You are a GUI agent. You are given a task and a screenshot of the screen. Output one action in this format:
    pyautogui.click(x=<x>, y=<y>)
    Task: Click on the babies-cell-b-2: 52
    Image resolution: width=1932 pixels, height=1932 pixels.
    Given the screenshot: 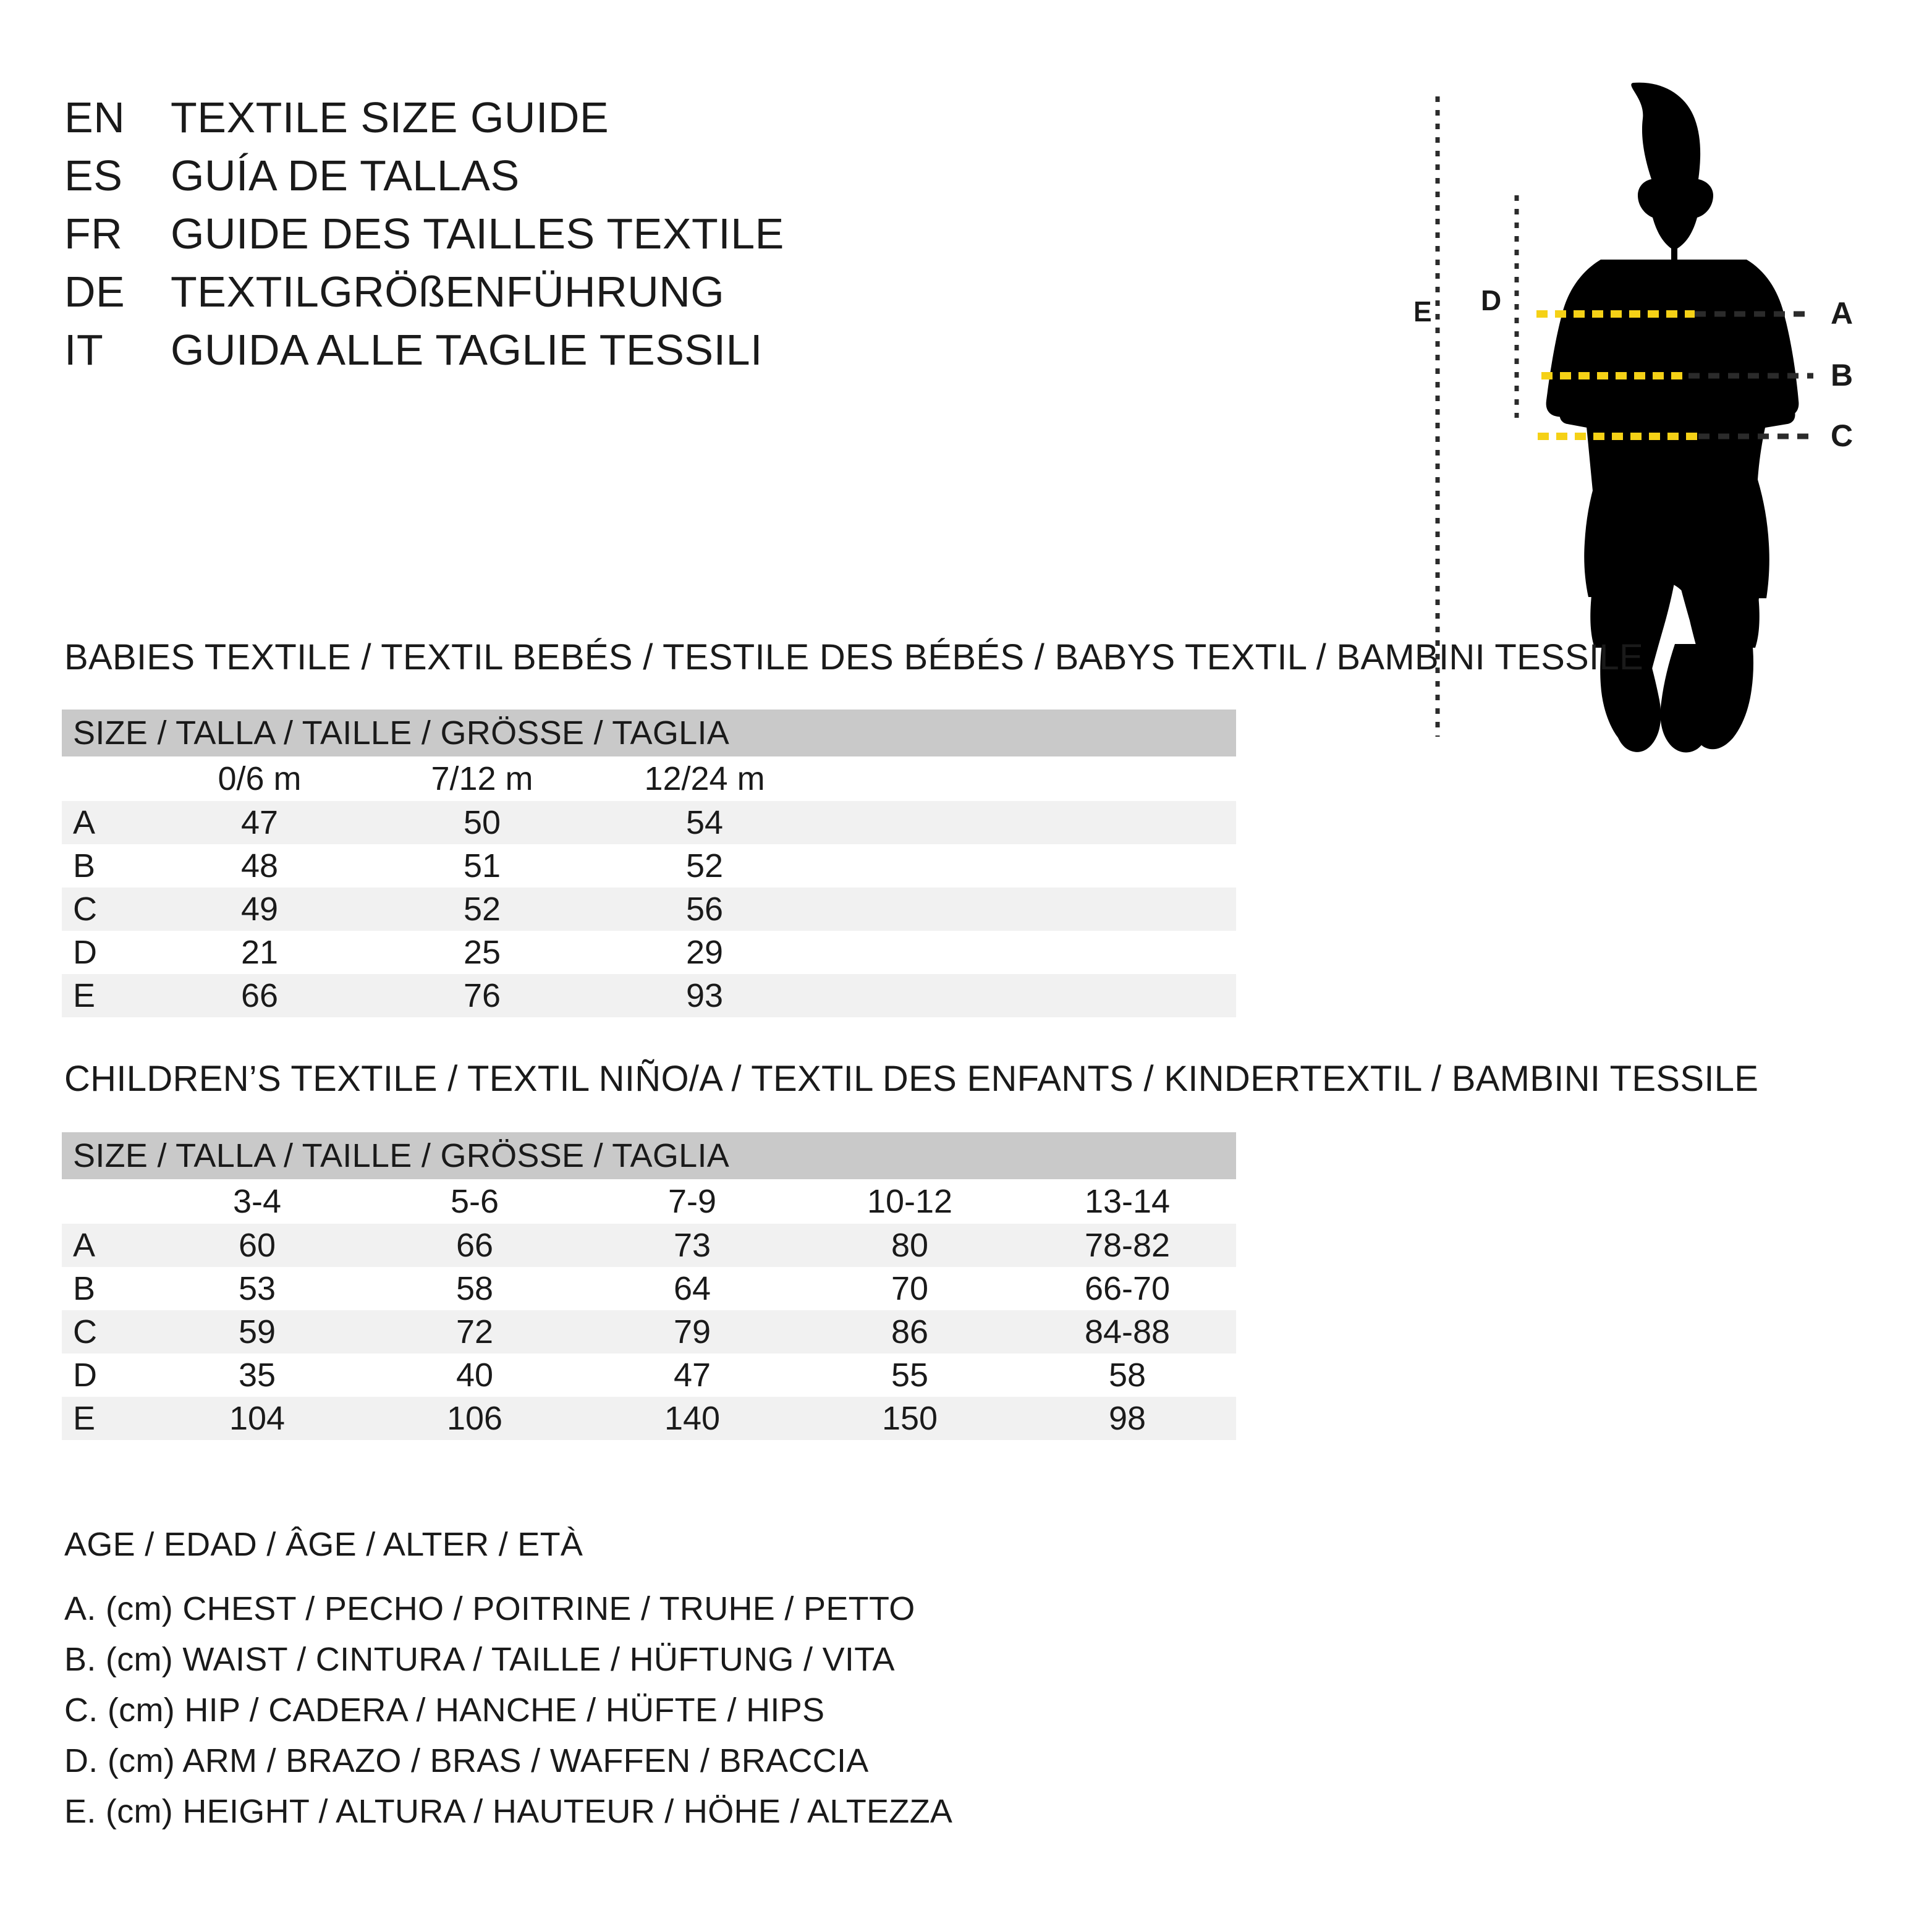 What is the action you would take?
    pyautogui.click(x=704, y=865)
    